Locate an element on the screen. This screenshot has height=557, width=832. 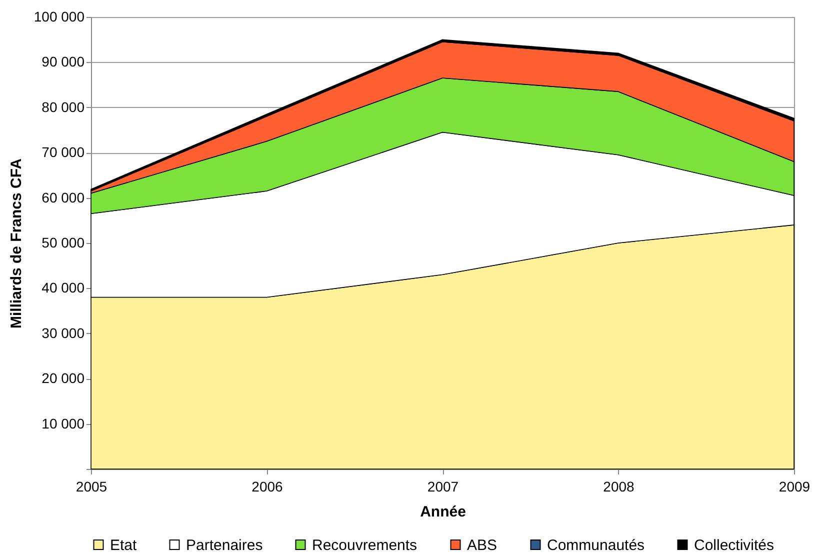
x-tick-label: 2005 is located at coordinates (92, 486).